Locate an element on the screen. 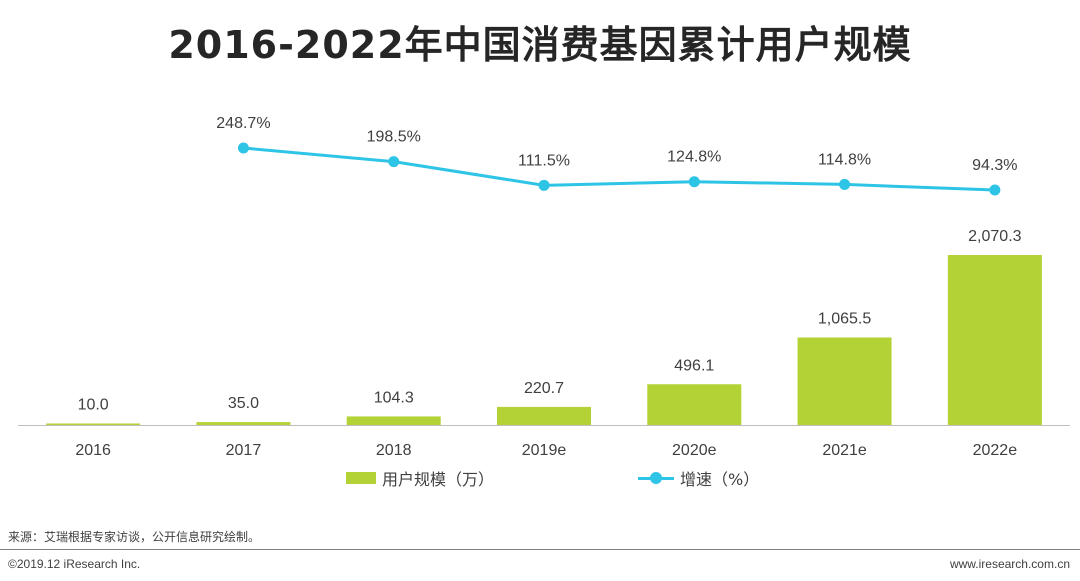 Image resolution: width=1080 pixels, height=581 pixels. x-tick-2022e: 2022e is located at coordinates (995, 450).